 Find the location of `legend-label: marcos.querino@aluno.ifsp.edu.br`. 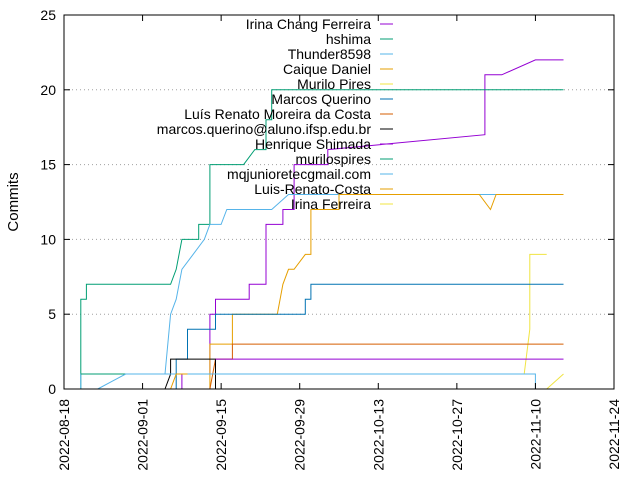

legend-label: marcos.querino@aluno.ifsp.edu.br is located at coordinates (264, 129).